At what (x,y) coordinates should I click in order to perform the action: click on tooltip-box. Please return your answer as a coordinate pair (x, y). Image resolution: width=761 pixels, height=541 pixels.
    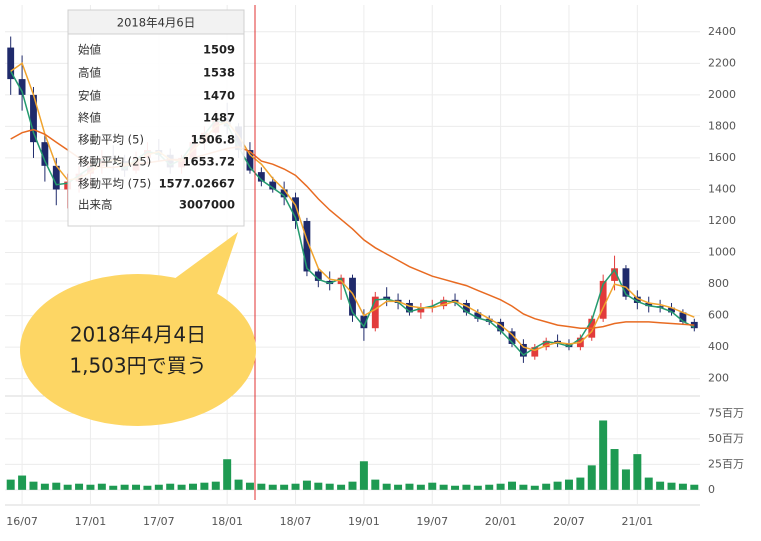
    Looking at the image, I should click on (156, 118).